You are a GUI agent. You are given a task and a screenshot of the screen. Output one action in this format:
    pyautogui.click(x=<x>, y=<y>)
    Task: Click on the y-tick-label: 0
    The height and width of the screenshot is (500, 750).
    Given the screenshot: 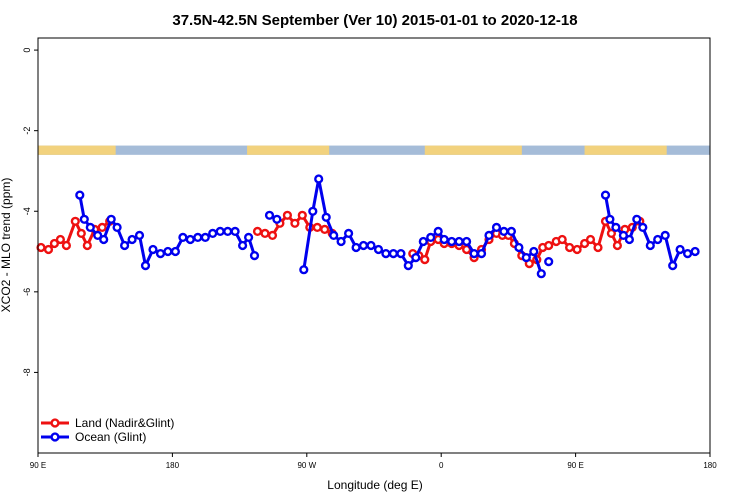 What is the action you would take?
    pyautogui.click(x=27, y=50)
    